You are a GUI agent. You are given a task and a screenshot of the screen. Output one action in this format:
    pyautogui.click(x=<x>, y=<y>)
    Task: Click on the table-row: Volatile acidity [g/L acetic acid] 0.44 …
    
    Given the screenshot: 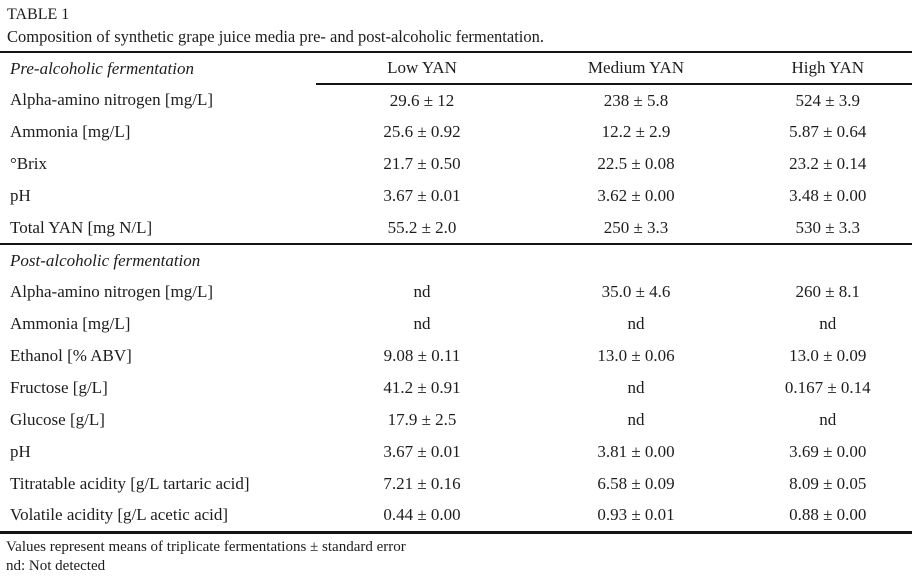 What is the action you would take?
    pyautogui.click(x=456, y=516)
    